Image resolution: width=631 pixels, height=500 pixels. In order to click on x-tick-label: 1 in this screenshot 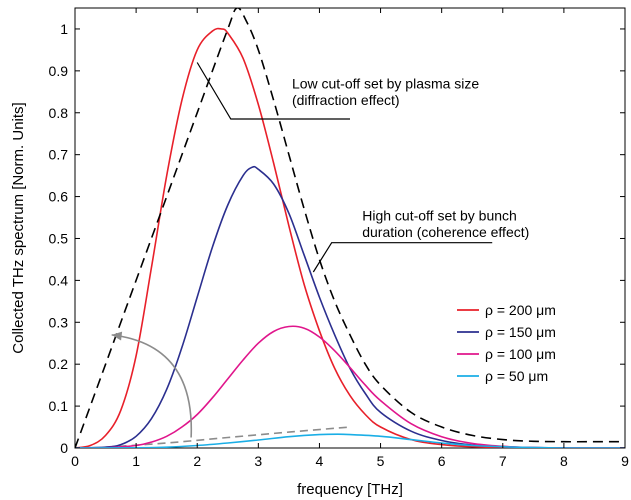, I will do `click(136, 461)`.